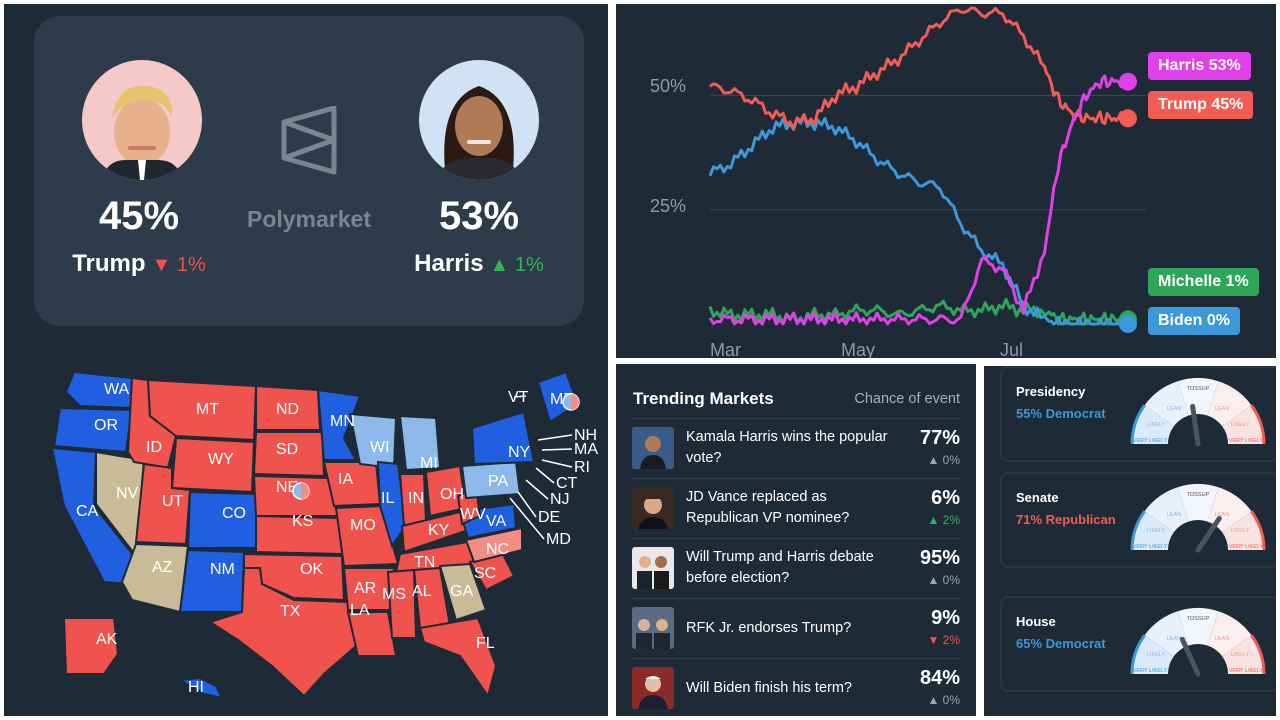 The image size is (1280, 720). I want to click on market-change: ▼ 2%, so click(943, 640).